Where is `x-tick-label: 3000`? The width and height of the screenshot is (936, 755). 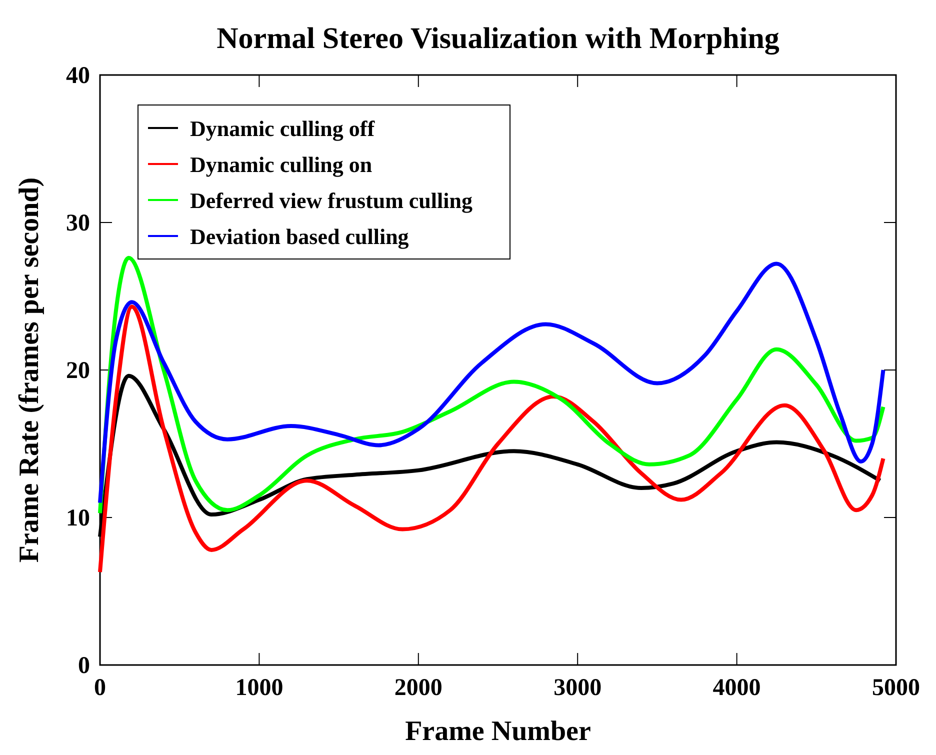 x-tick-label: 3000 is located at coordinates (578, 688).